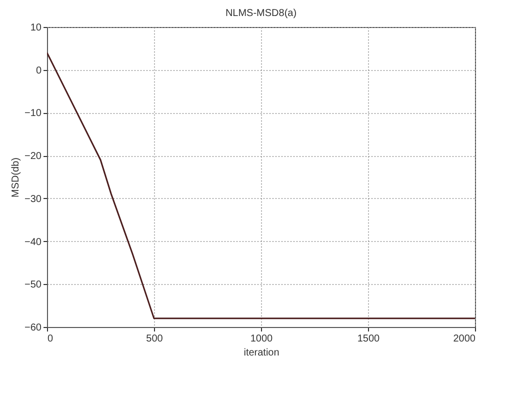  Describe the element at coordinates (33, 156) in the screenshot. I see `y-tick-label: −20` at that location.